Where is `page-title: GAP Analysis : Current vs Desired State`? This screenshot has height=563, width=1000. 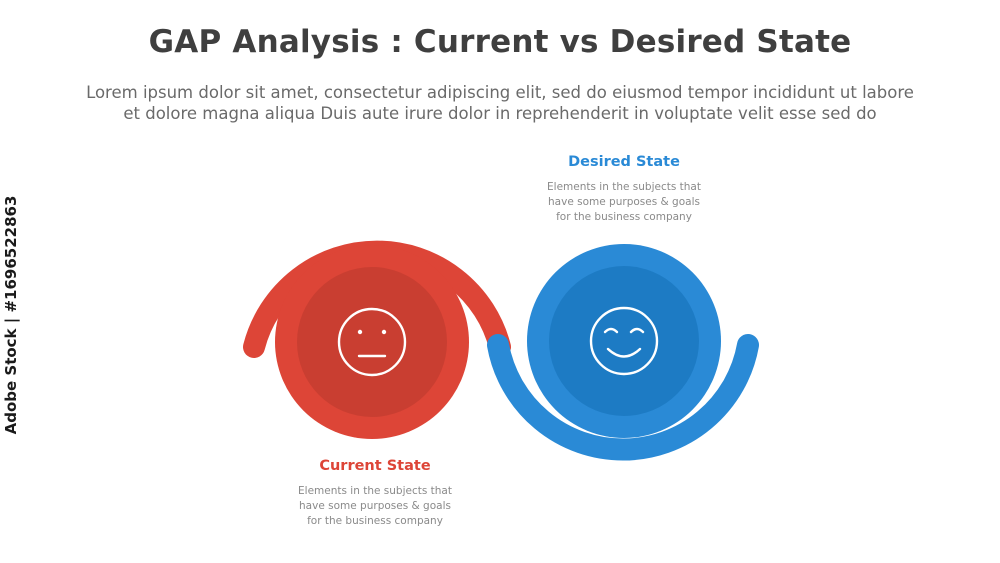 page-title: GAP Analysis : Current vs Desired State is located at coordinates (500, 42).